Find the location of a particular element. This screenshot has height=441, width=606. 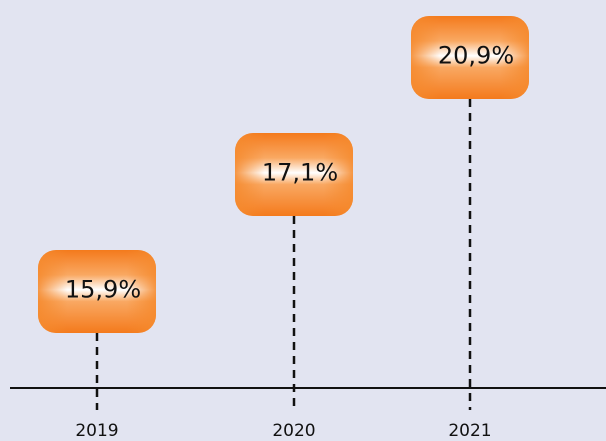

value-label: 15,9% is located at coordinates (103, 290).